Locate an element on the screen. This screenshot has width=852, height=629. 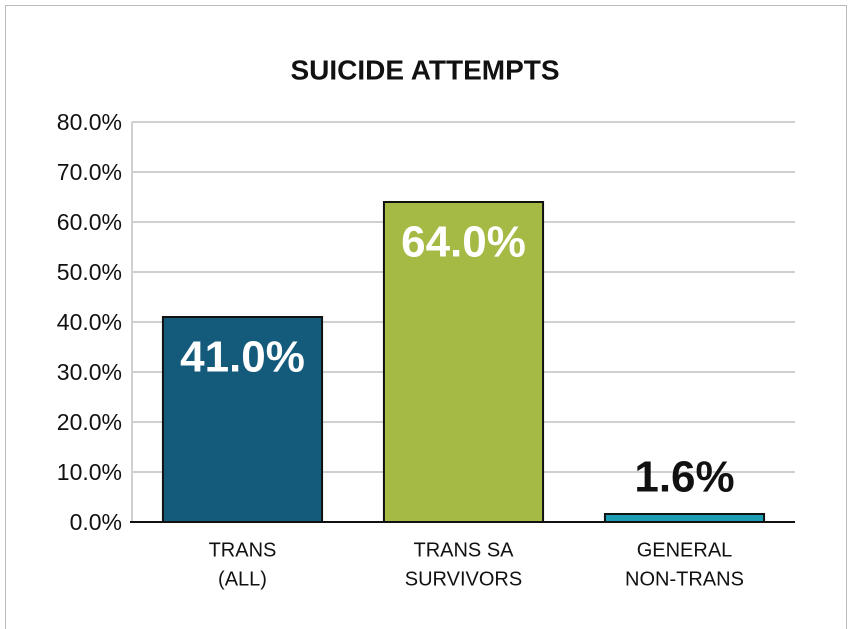
y-tick-label: 40.0% is located at coordinates (89, 322).